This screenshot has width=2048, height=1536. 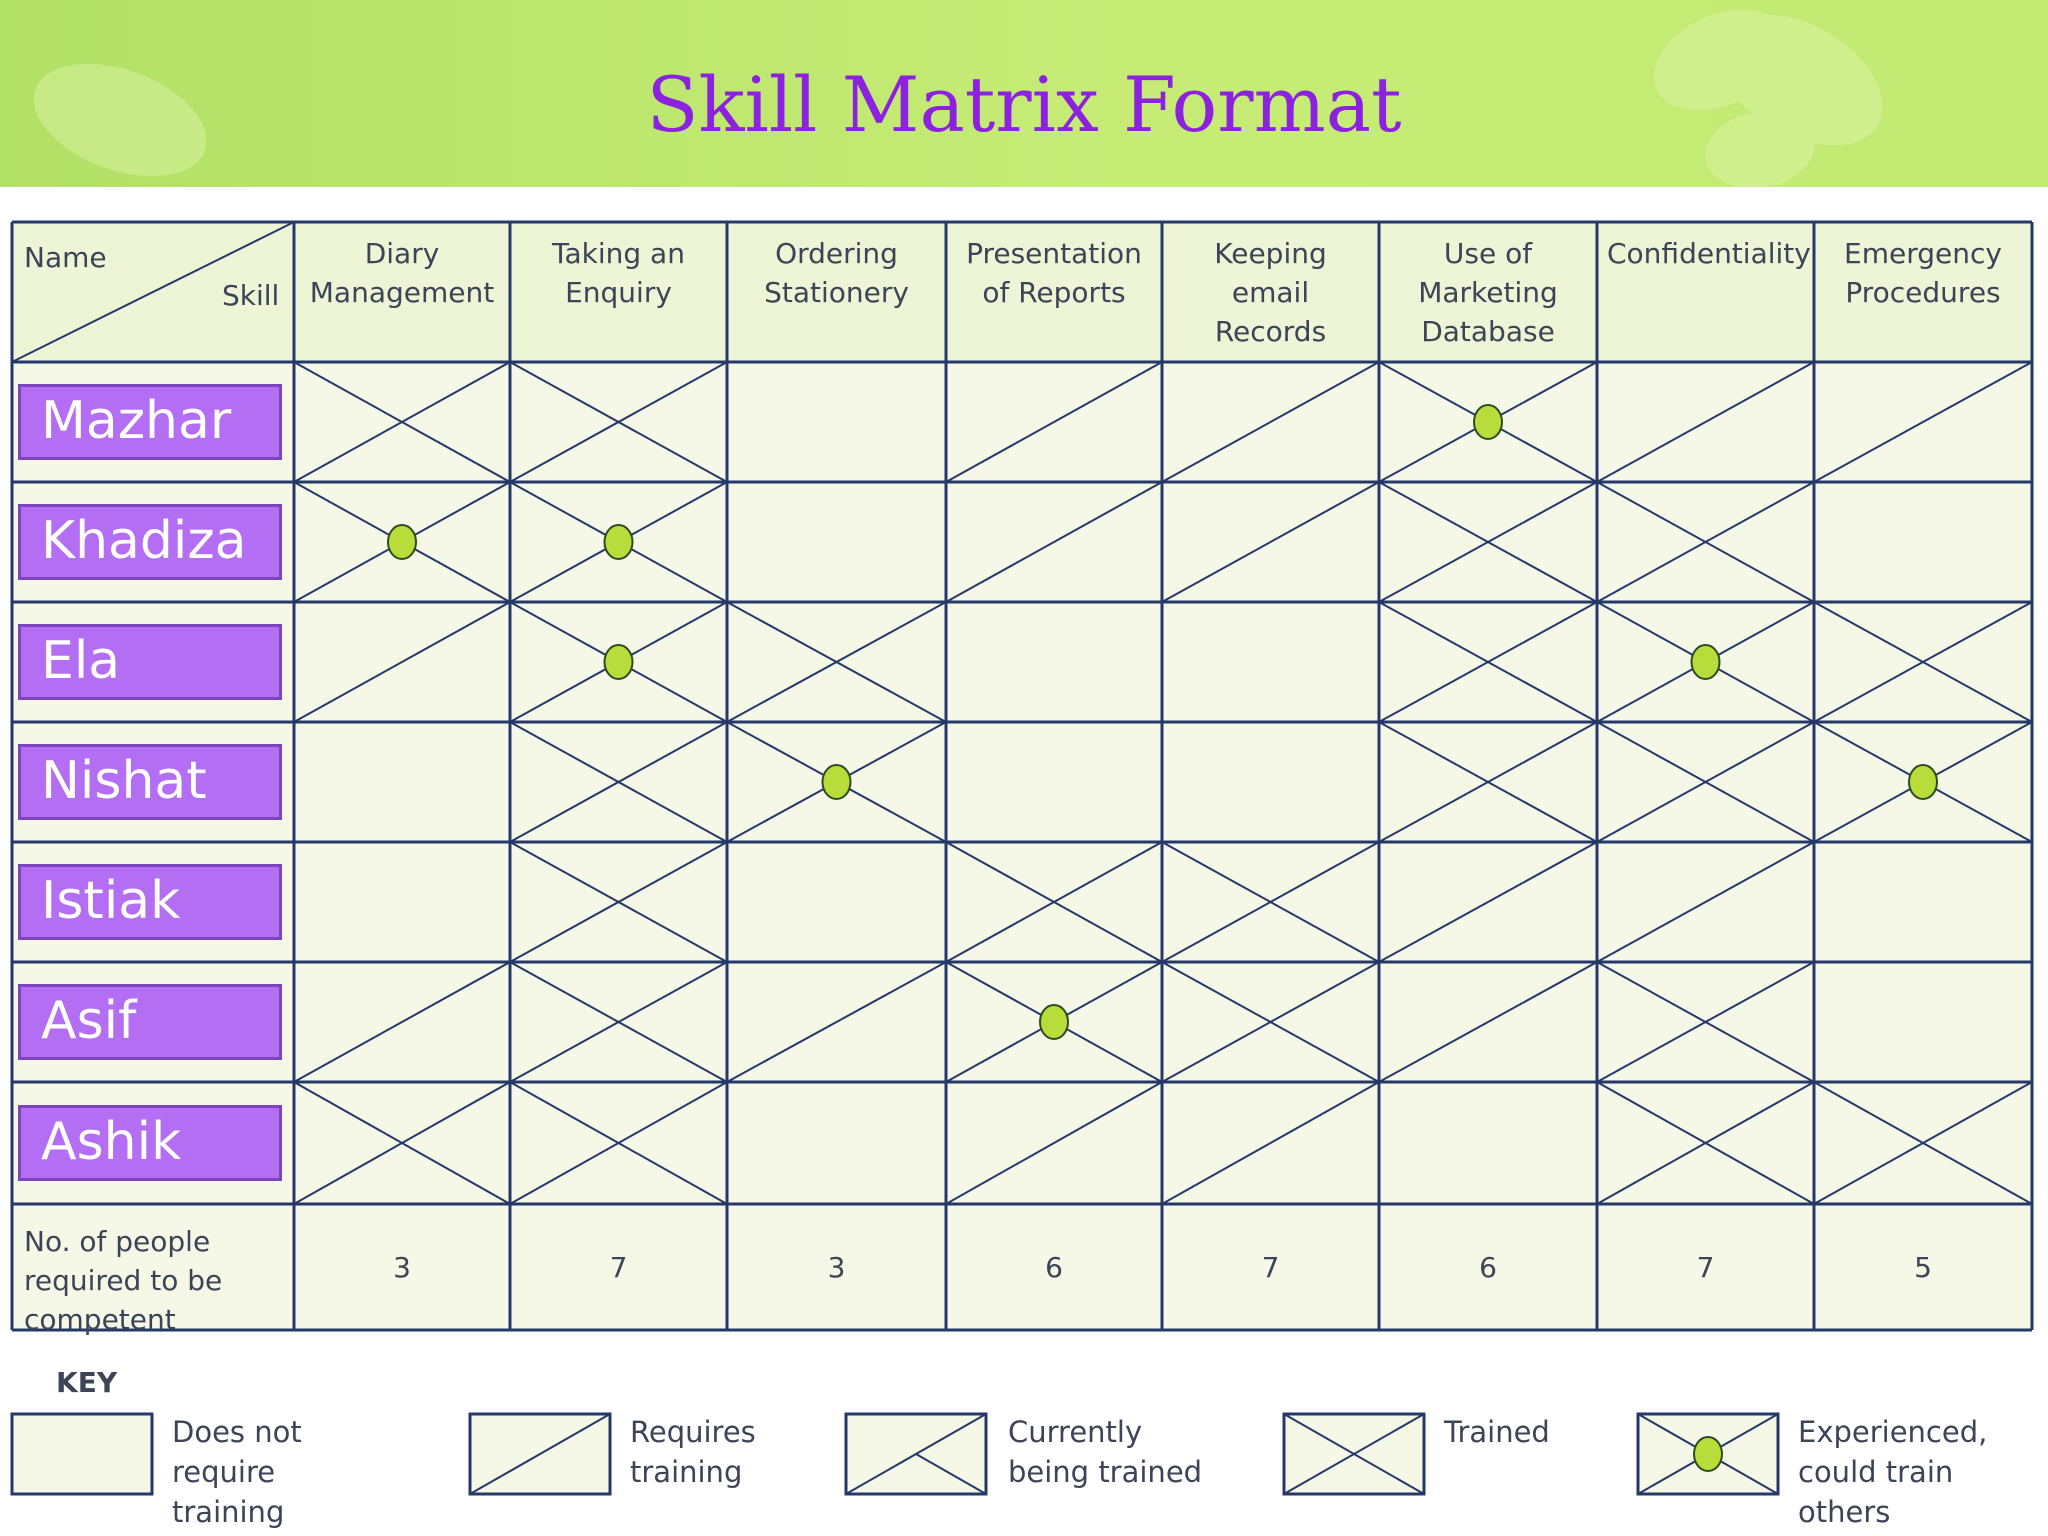 I want to click on header-banner: Skill Matrix Format, so click(x=1024, y=93).